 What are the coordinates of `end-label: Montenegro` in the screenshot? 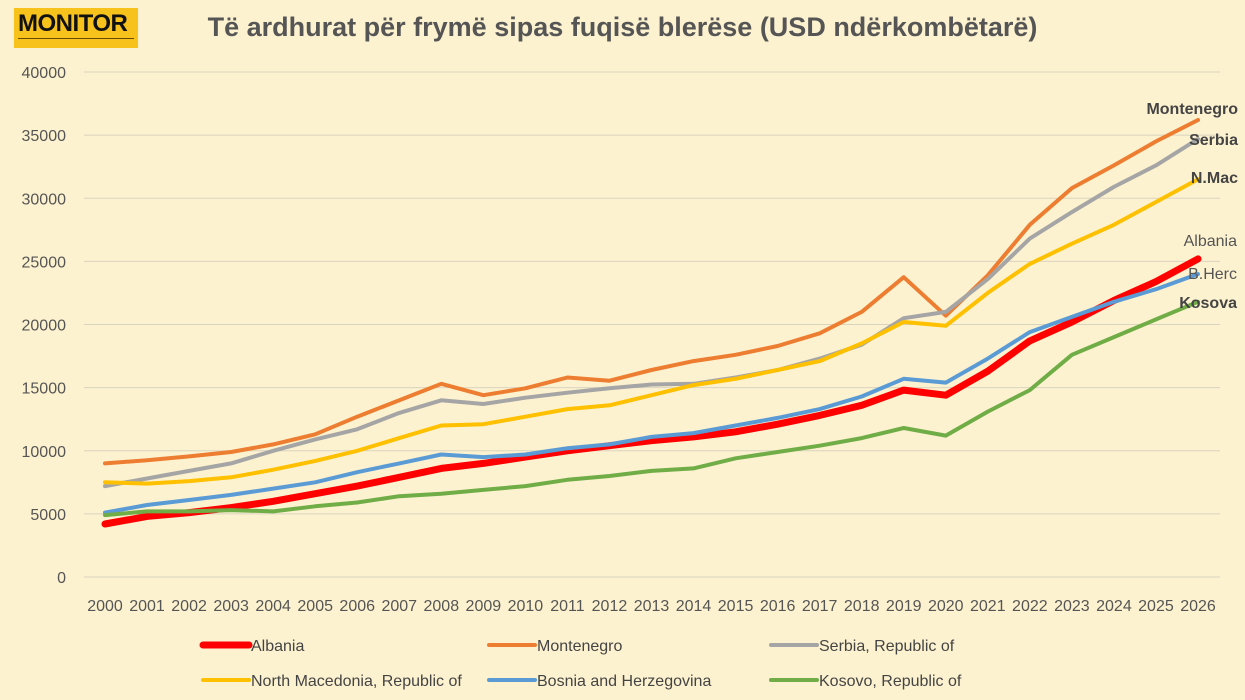 It's located at (1192, 109).